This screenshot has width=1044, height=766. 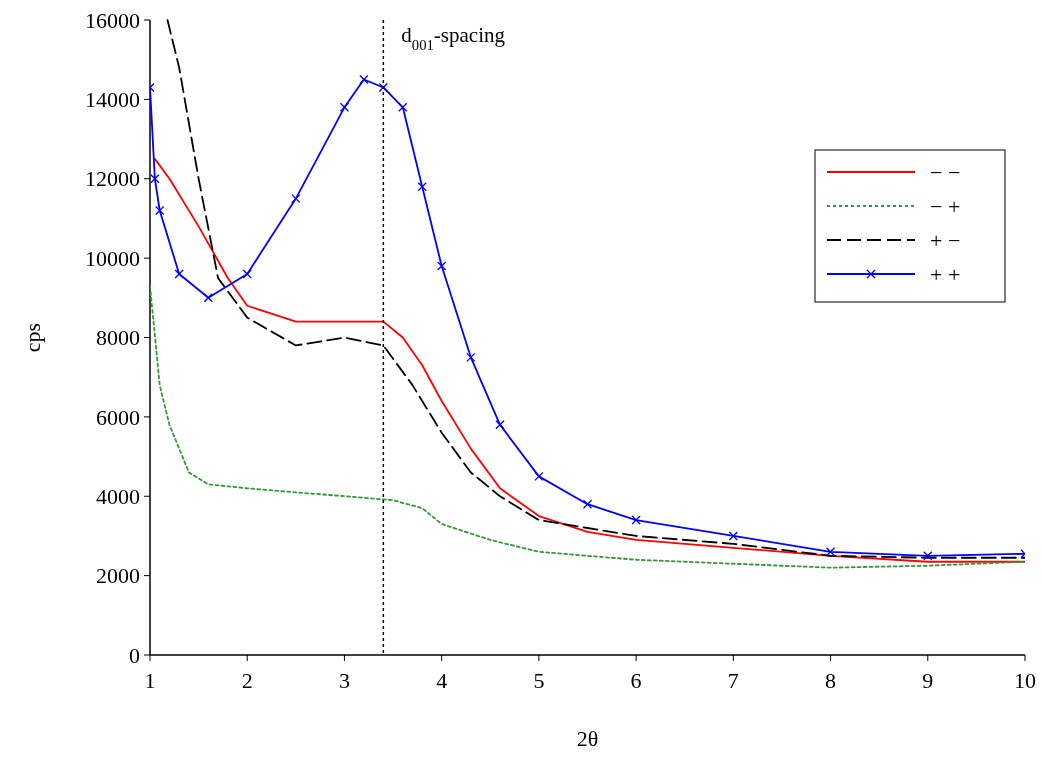 What do you see at coordinates (831, 680) in the screenshot?
I see `x-tick-label: 8` at bounding box center [831, 680].